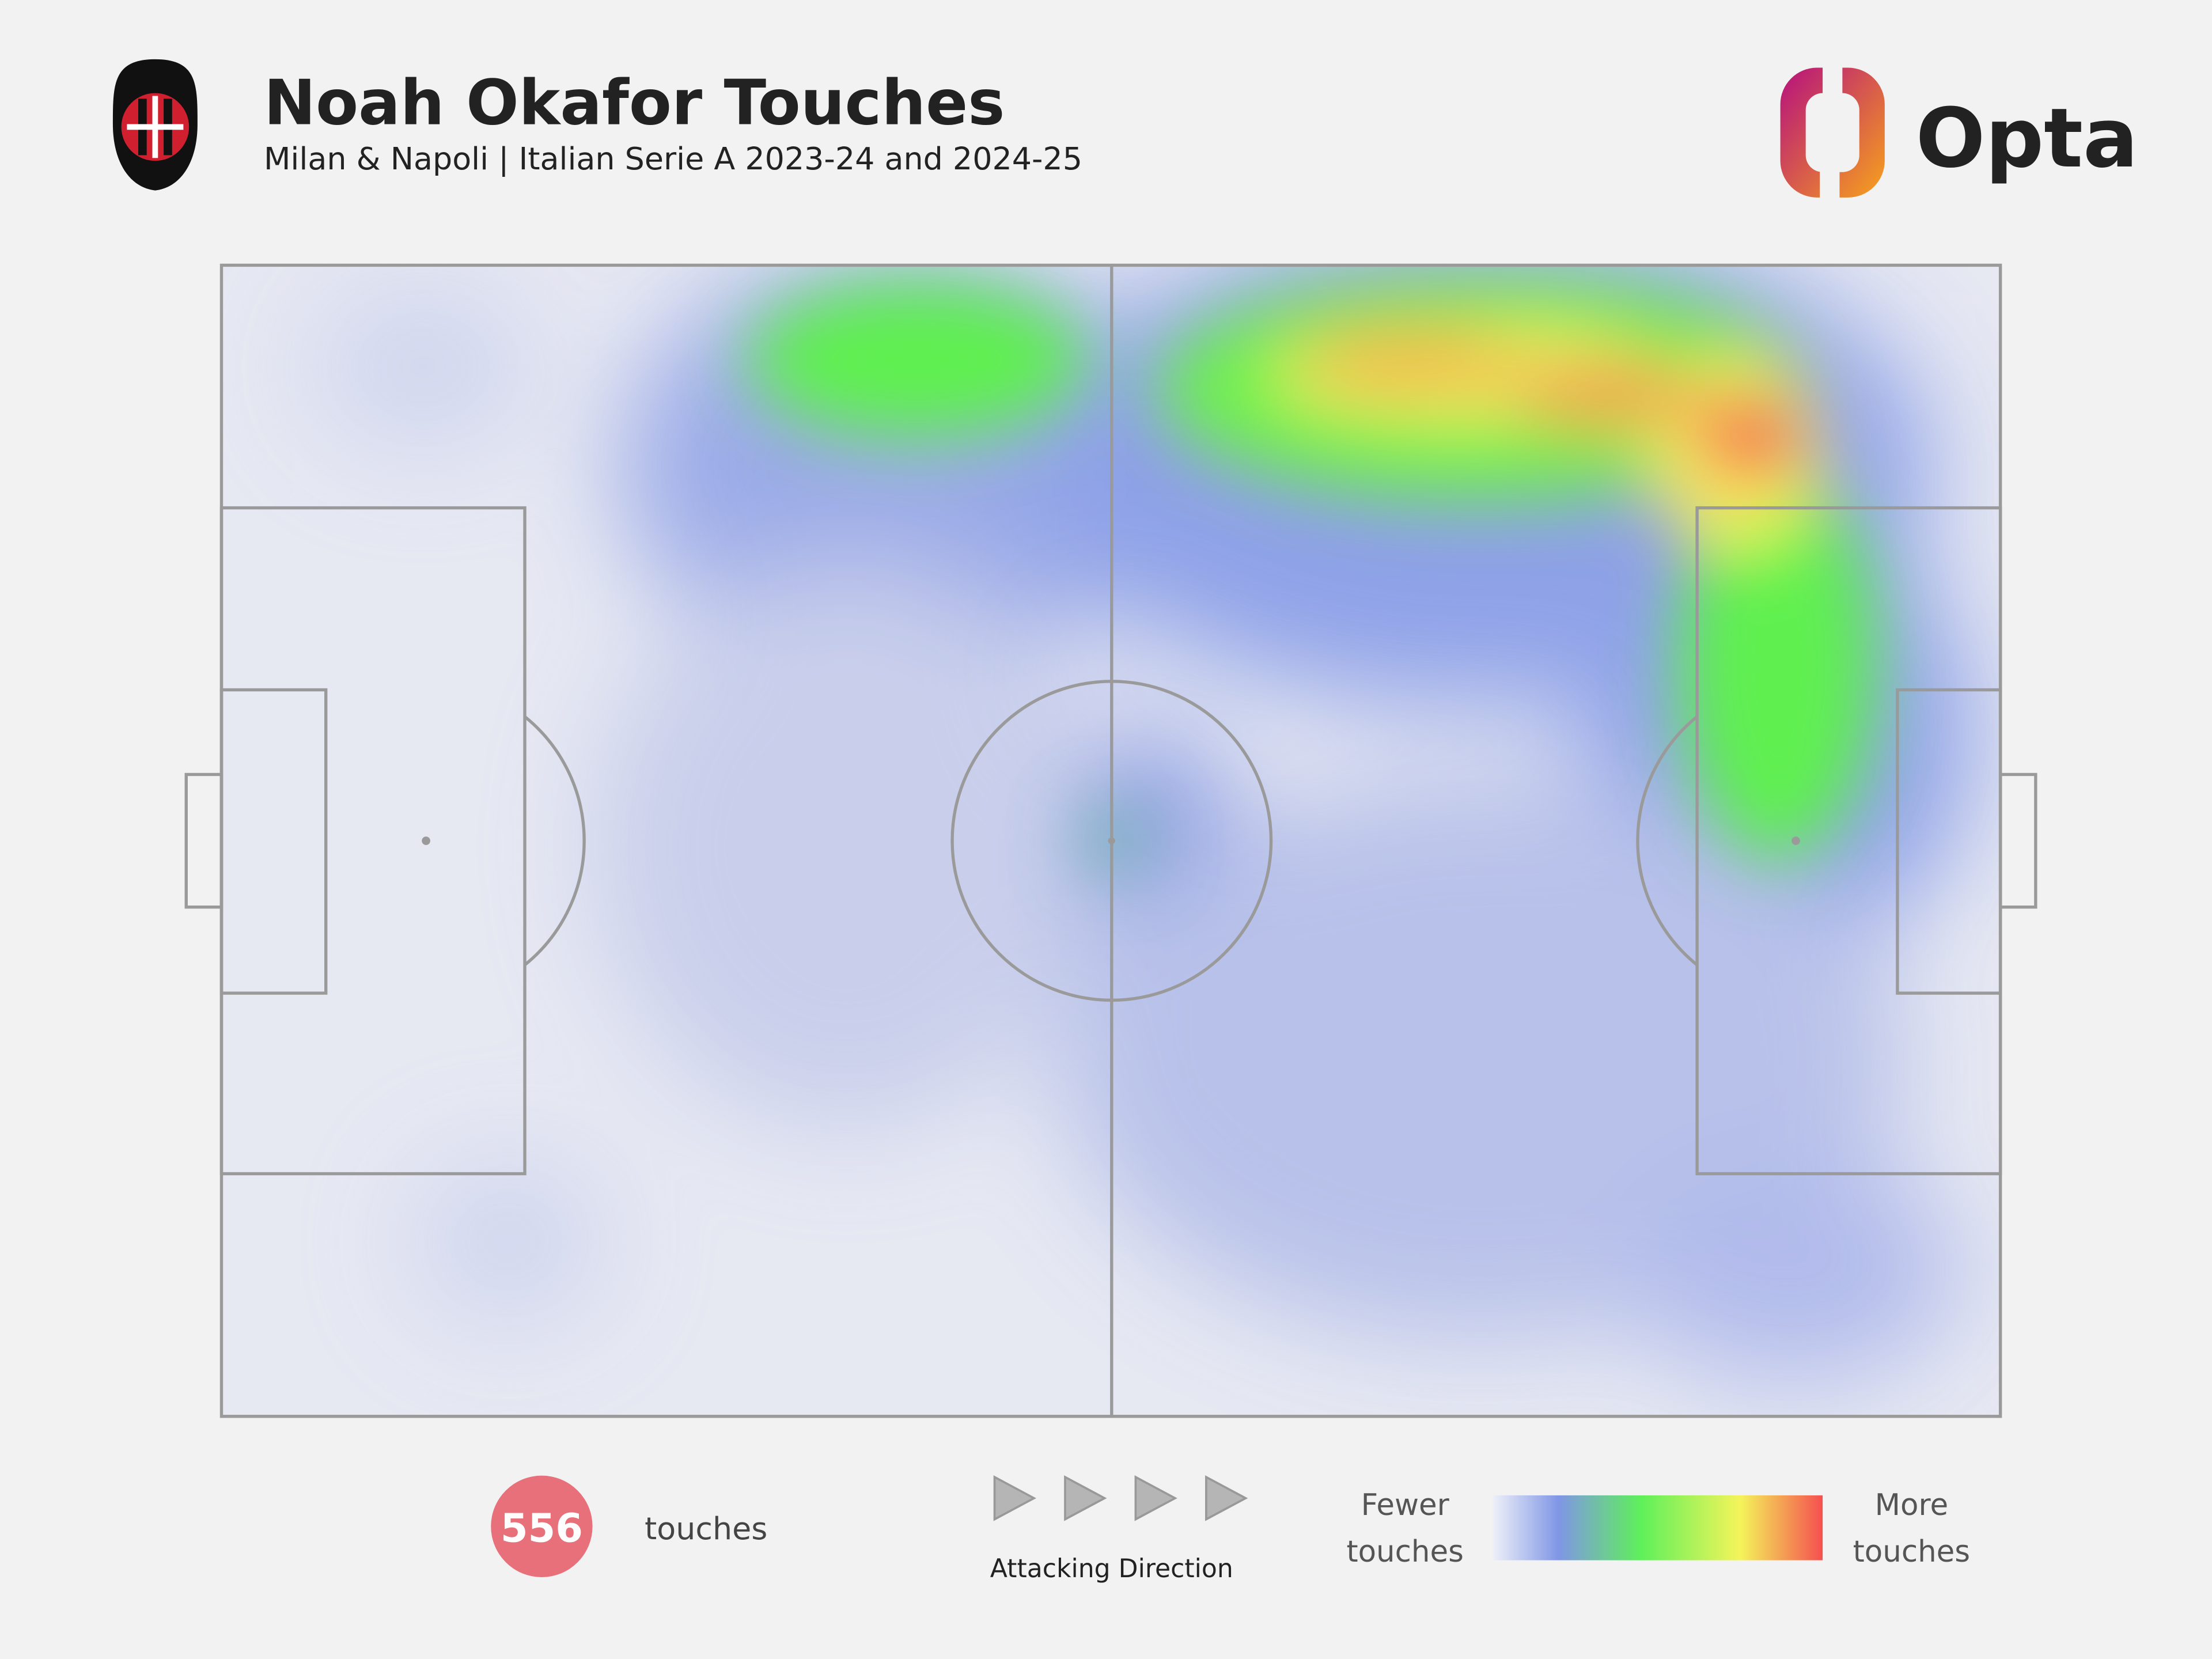 The width and height of the screenshot is (2212, 1659). I want to click on direction-arrows, so click(1120, 1498).